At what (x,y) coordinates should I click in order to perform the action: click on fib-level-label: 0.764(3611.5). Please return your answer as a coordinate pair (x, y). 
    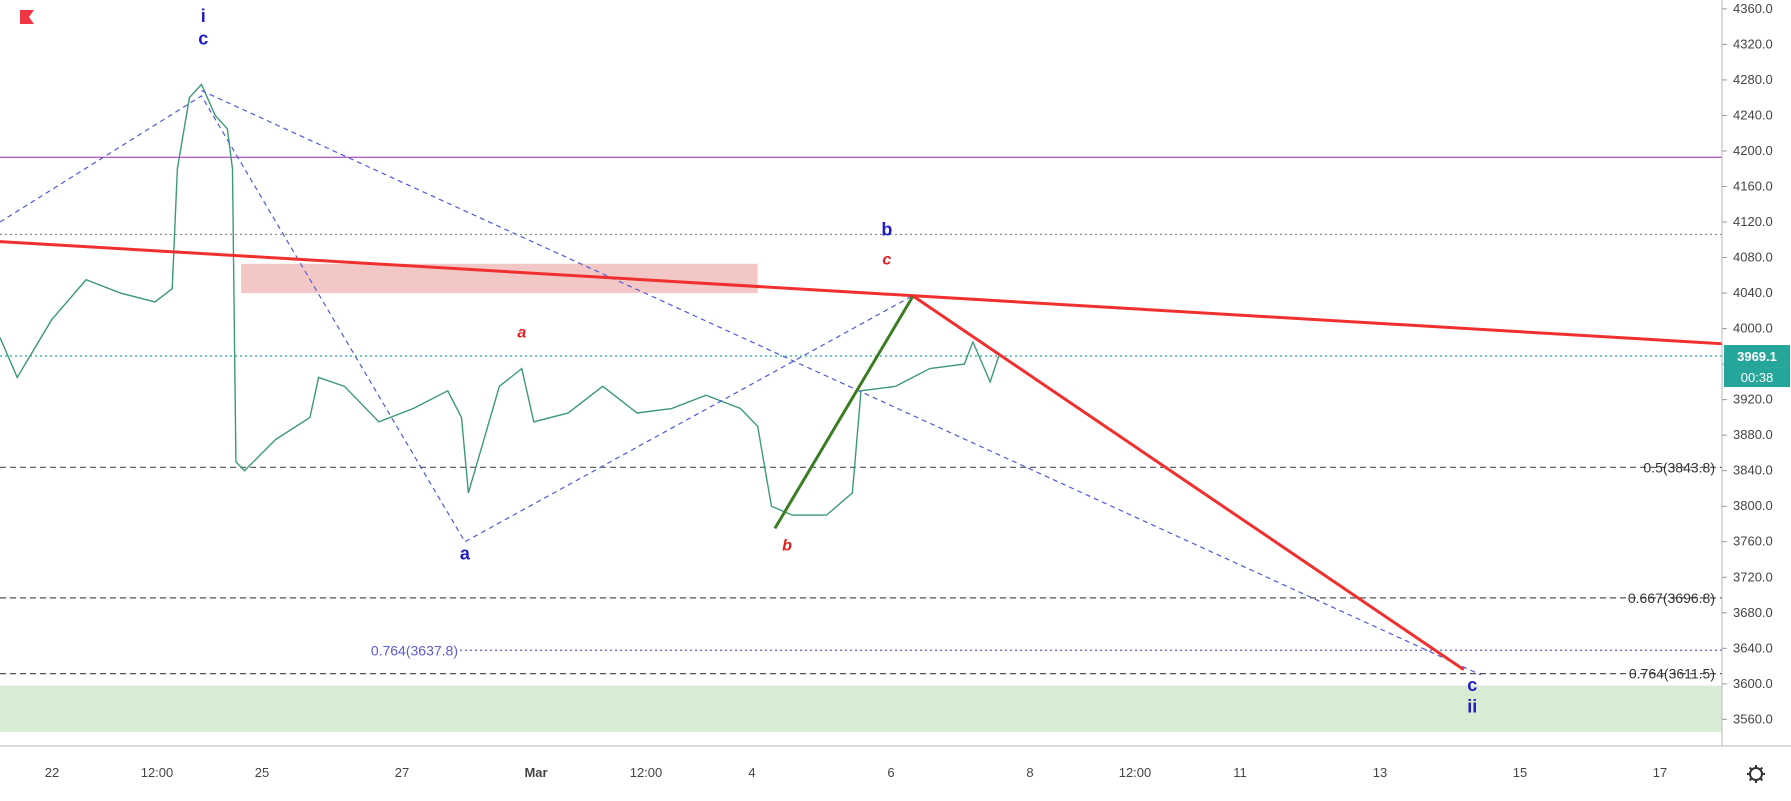
    Looking at the image, I should click on (1672, 674).